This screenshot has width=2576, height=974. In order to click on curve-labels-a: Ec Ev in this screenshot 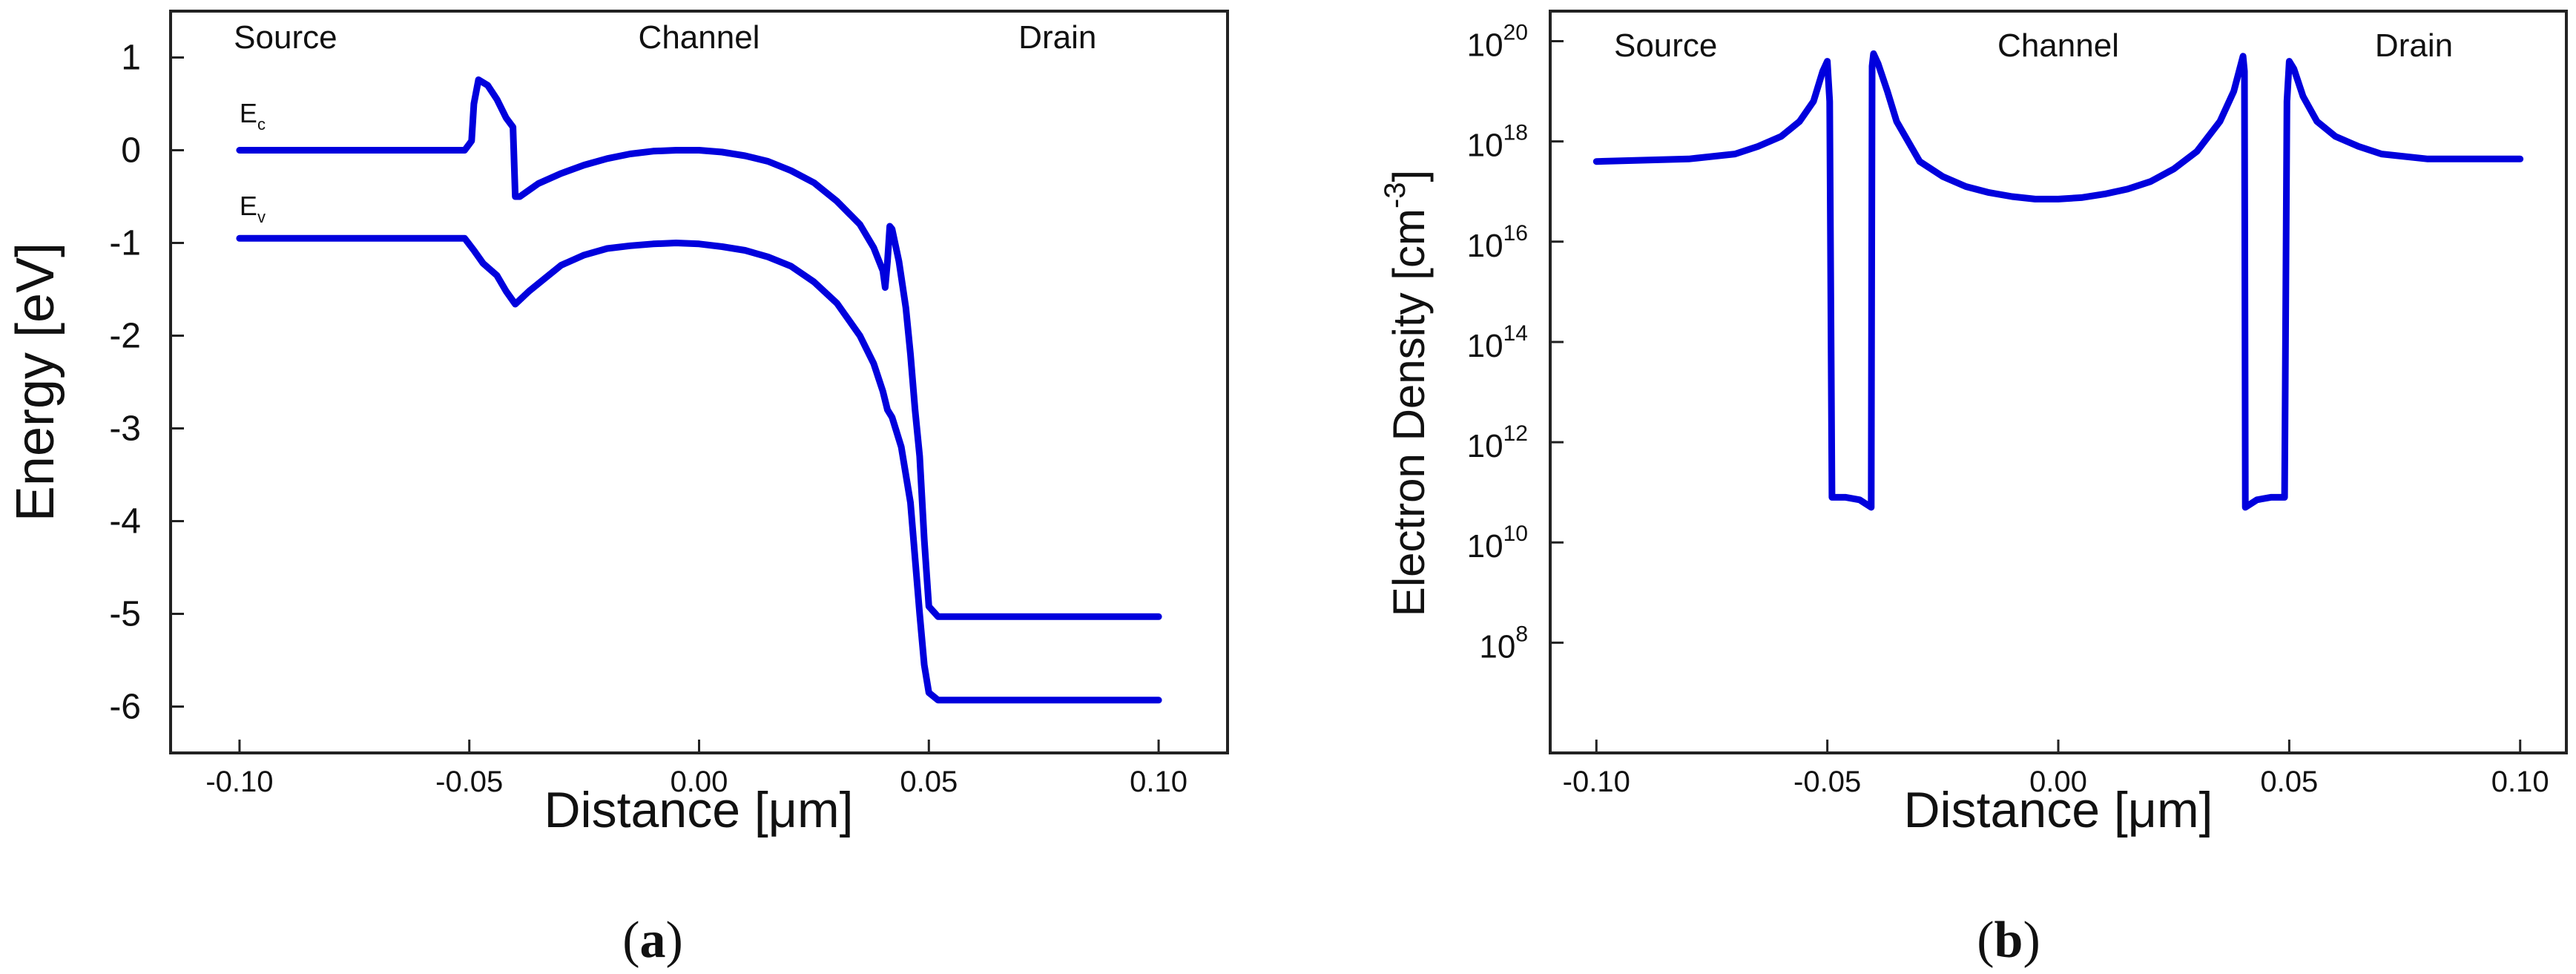, I will do `click(253, 162)`.